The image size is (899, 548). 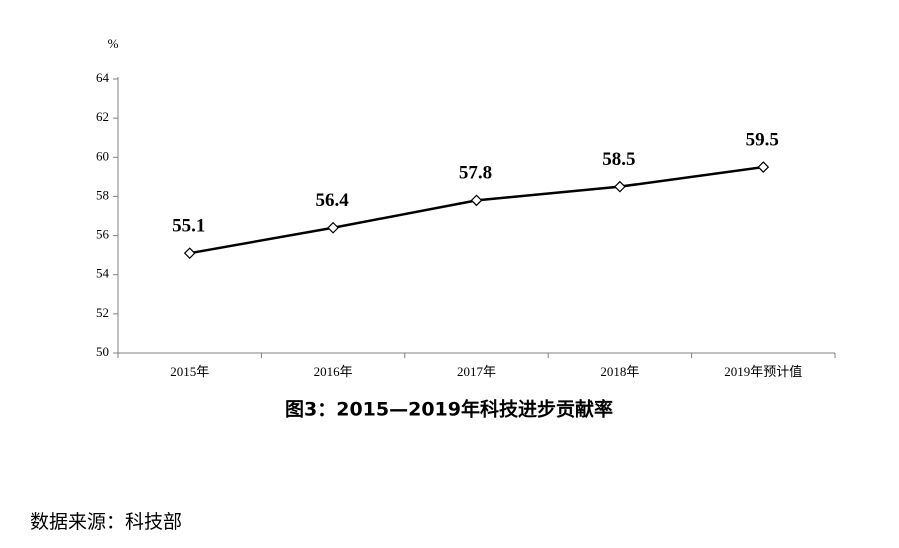 I want to click on y-tick-label: 52, so click(x=102, y=312).